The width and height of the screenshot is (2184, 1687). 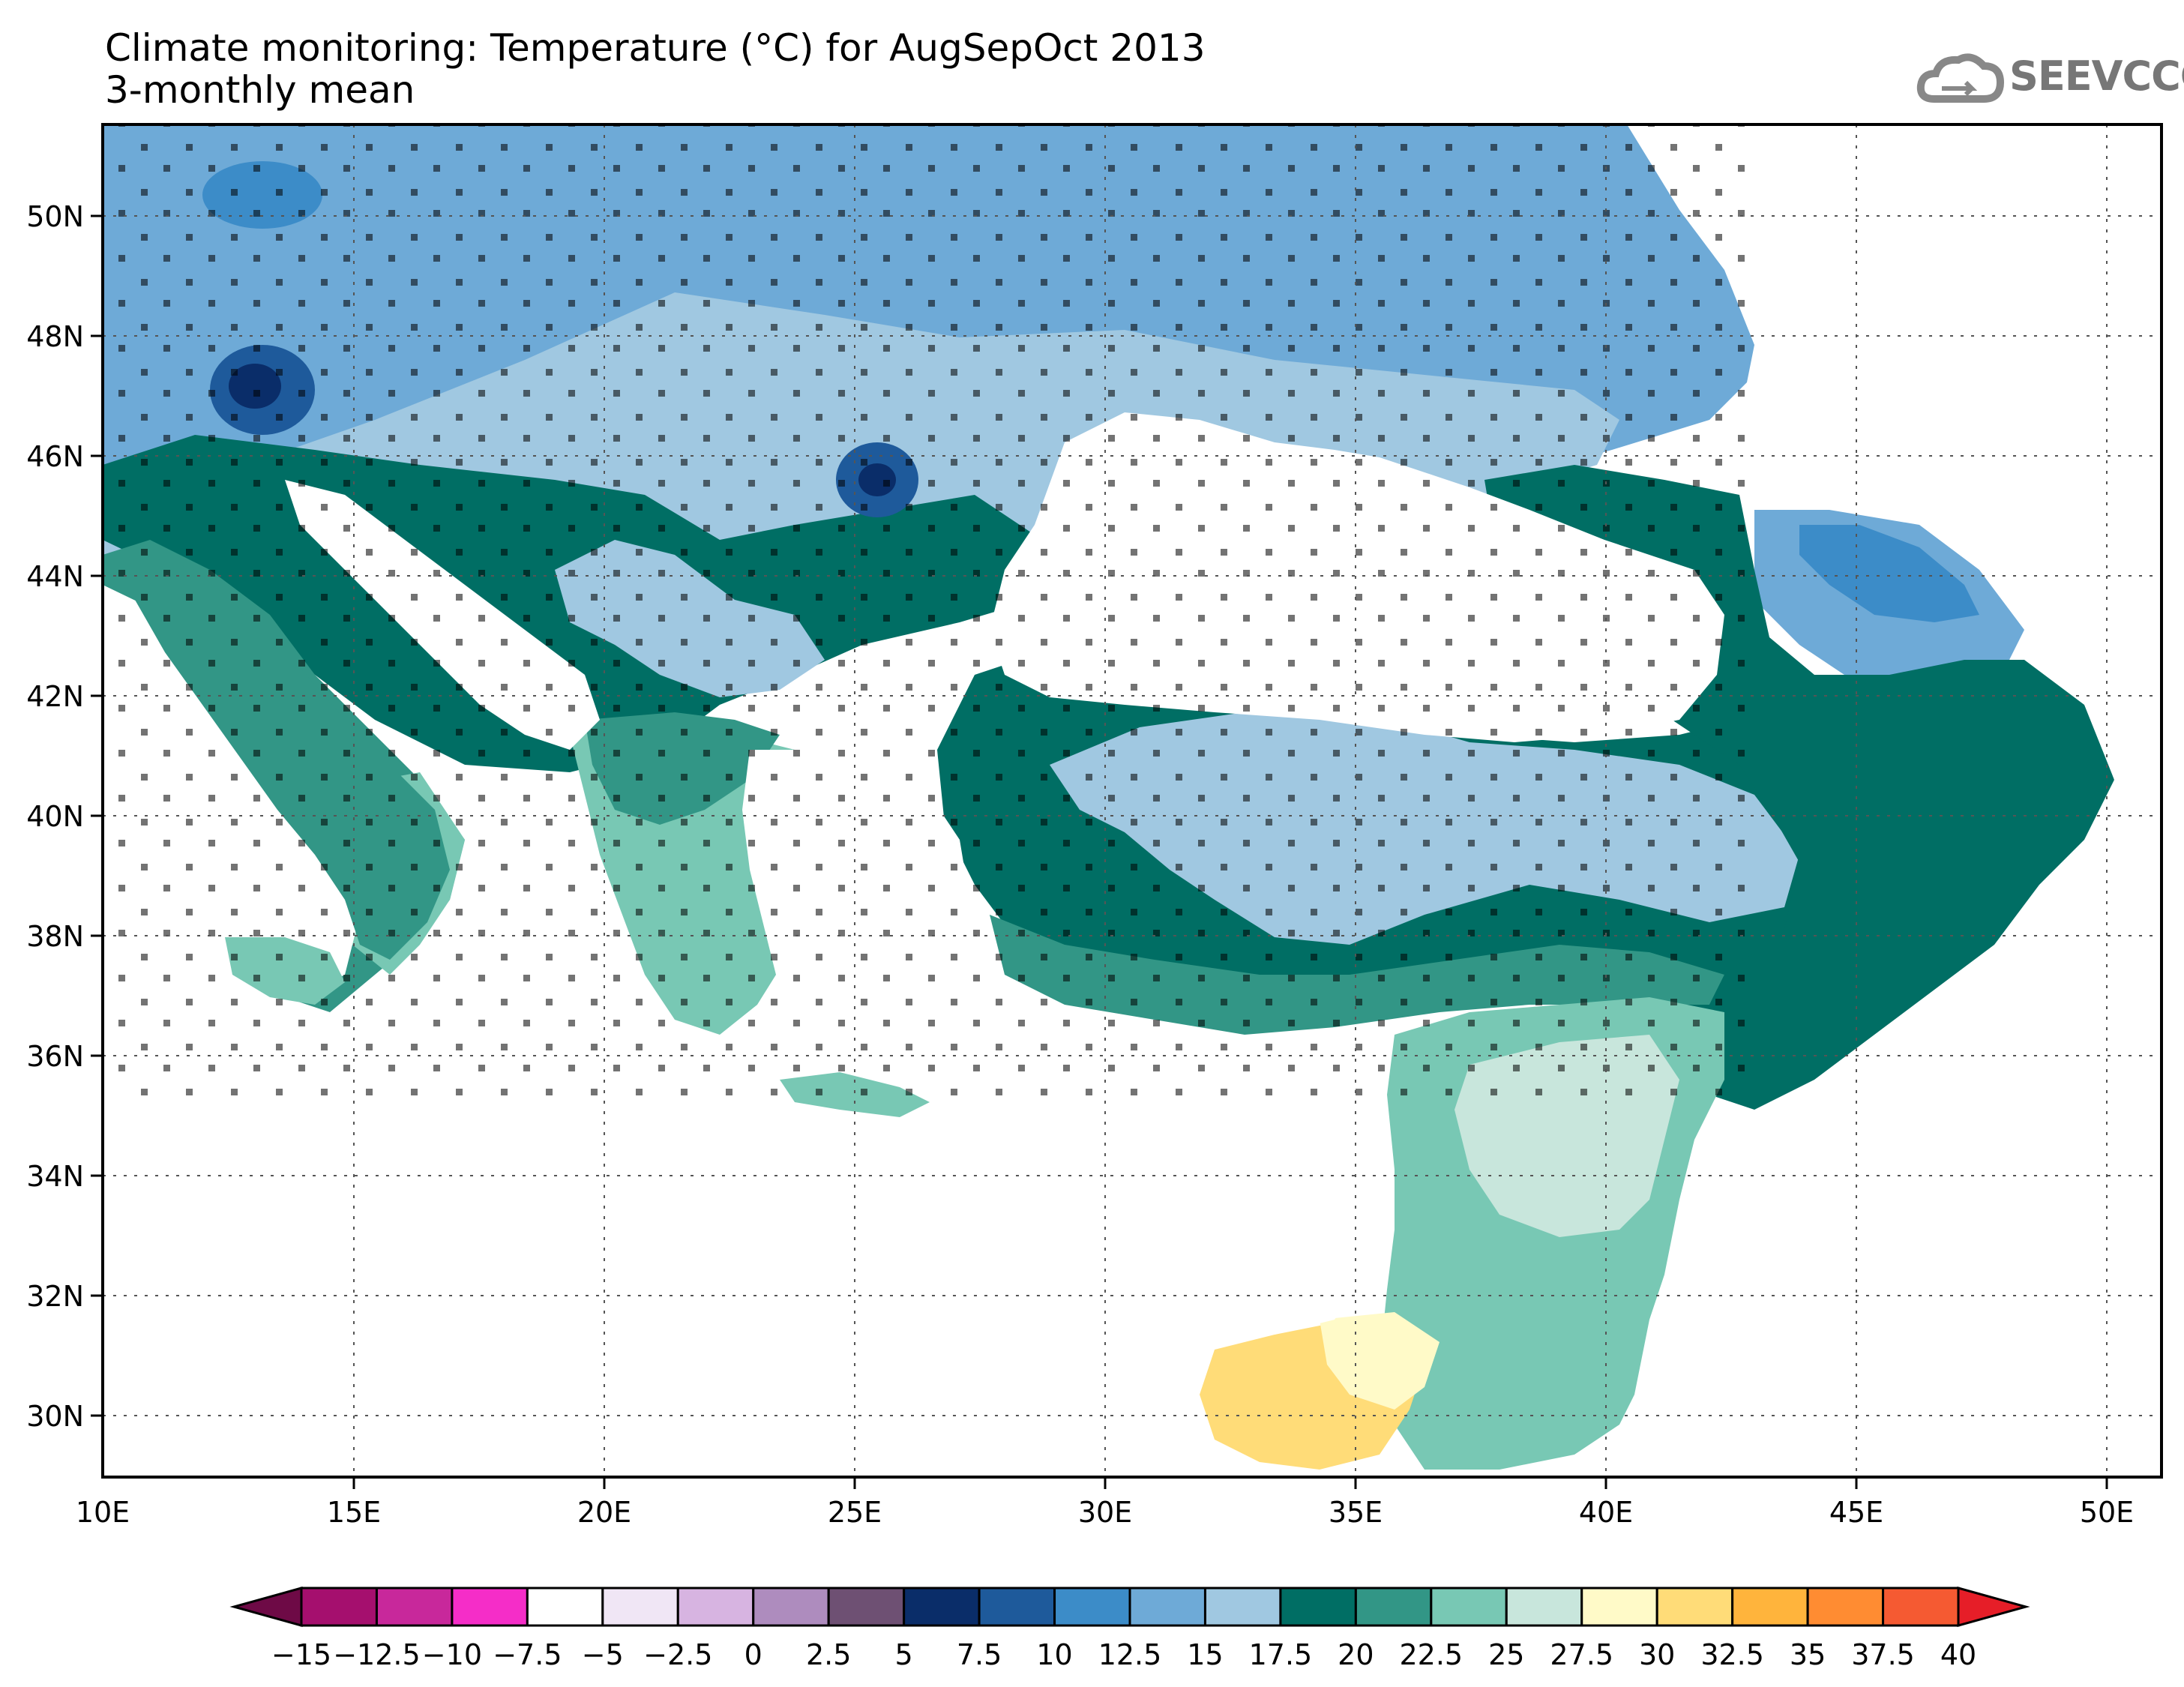 I want to click on longitude-labels: 10E 15E 20E 25E 30E 35E 40E 45E 50E, so click(x=1105, y=1512).